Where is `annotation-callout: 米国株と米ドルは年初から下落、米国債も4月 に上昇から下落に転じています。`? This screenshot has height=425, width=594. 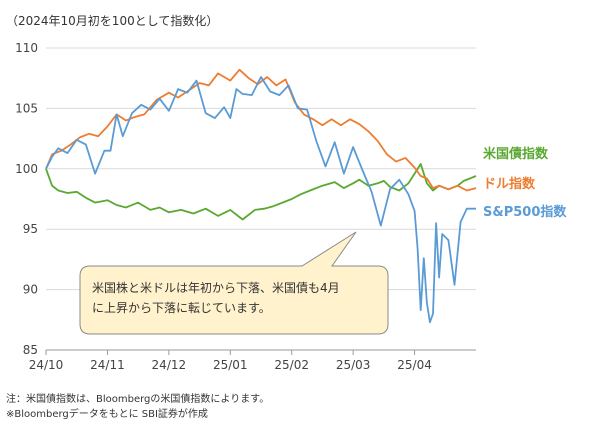 annotation-callout: 米国株と米ドルは年初から下落、米国債も4月 に上昇から下落に転じています。 is located at coordinates (234, 283).